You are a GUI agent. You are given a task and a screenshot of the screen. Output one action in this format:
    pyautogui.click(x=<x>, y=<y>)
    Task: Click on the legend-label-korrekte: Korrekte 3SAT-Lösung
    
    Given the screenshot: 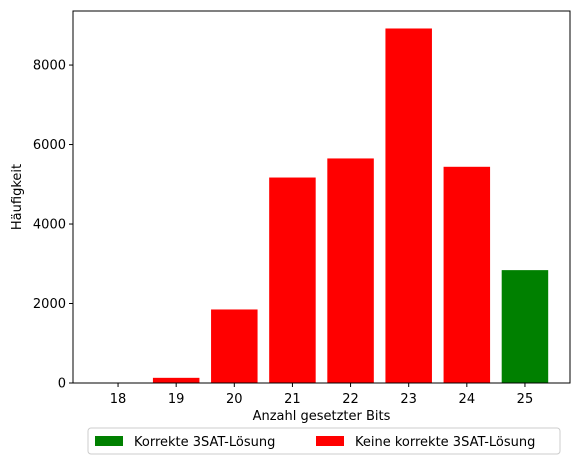 What is the action you would take?
    pyautogui.click(x=204, y=442)
    